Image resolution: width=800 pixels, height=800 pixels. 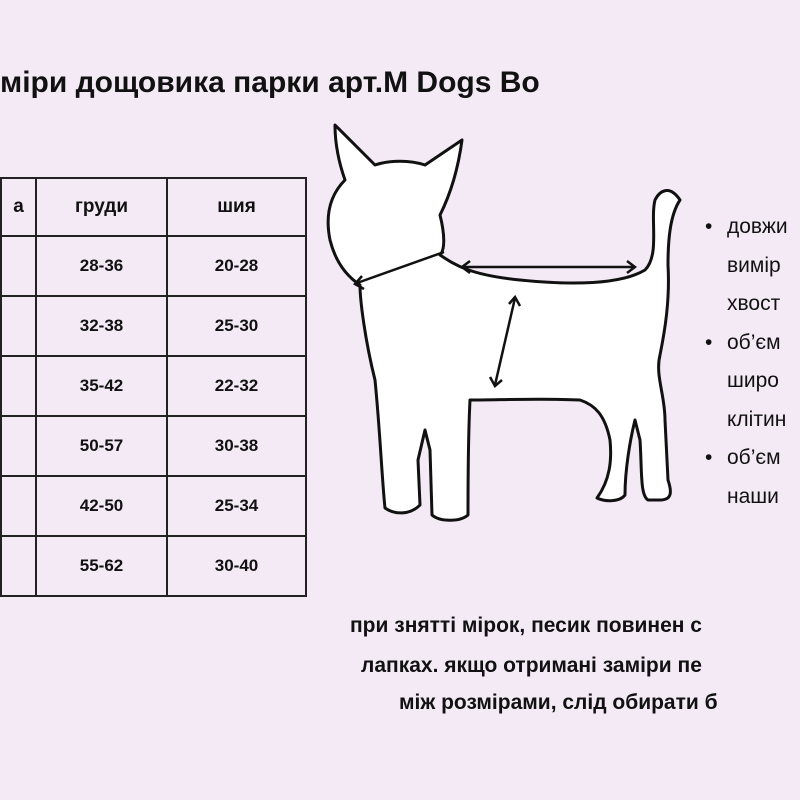 I want to click on back-length-arrow, so click(x=548, y=267).